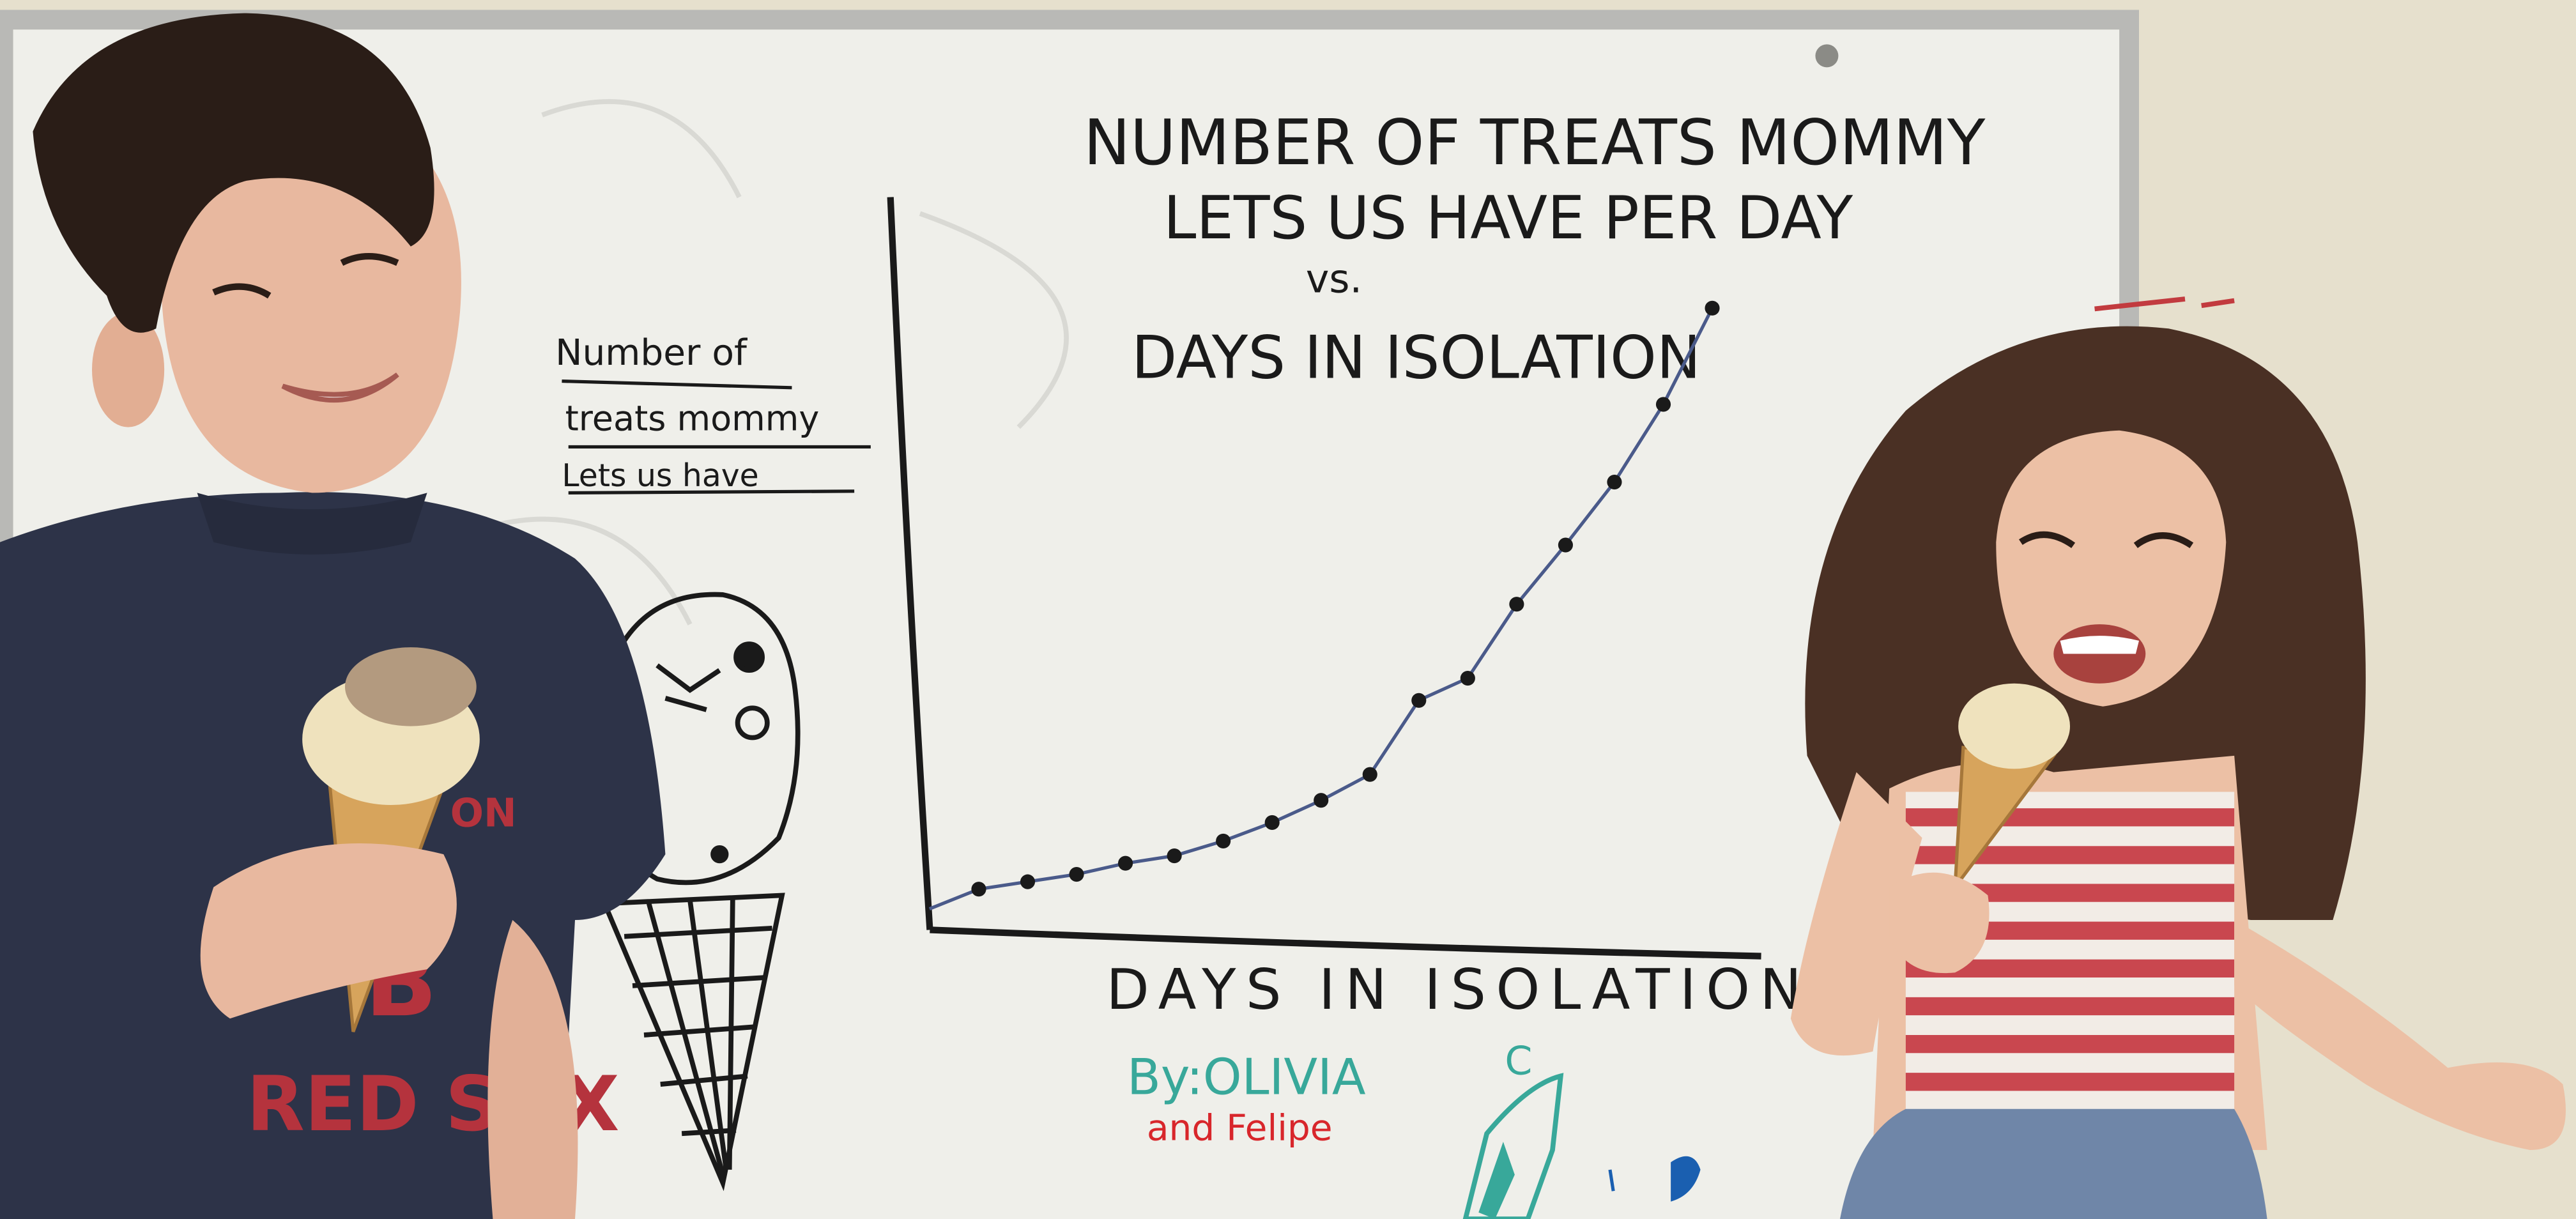  Describe the element at coordinates (328, 931) in the screenshot. I see `boy-hand` at that location.